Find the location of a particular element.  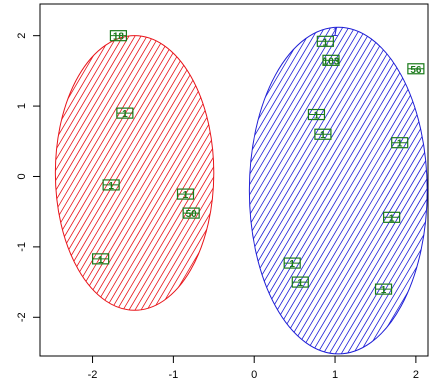

point-label: 50 is located at coordinates (192, 214).